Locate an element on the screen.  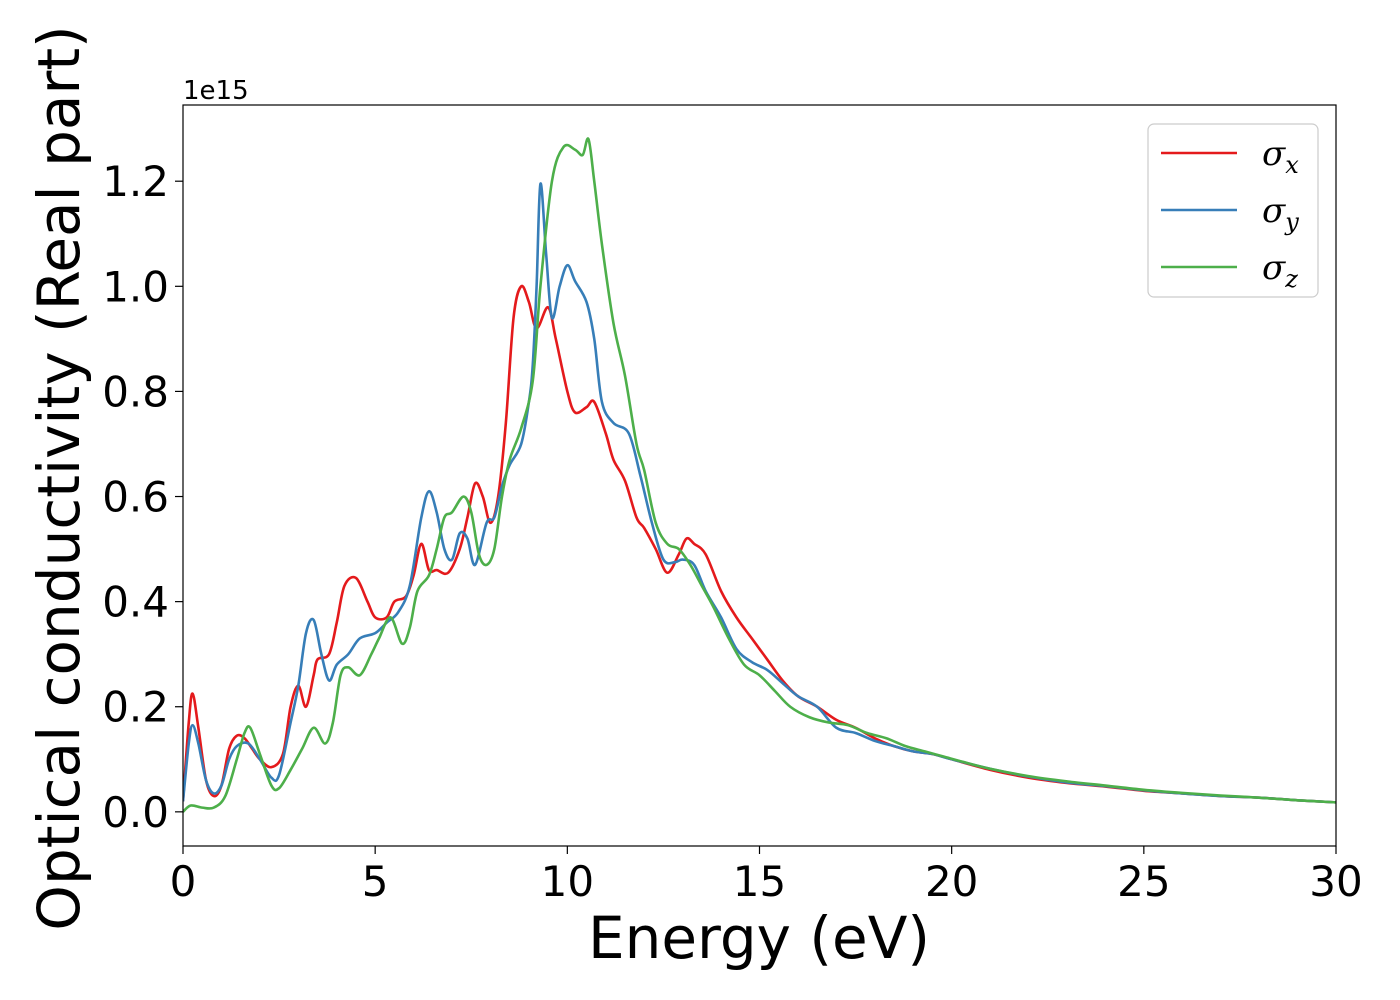
y-offset-label: 1e15 is located at coordinates (216, 91).